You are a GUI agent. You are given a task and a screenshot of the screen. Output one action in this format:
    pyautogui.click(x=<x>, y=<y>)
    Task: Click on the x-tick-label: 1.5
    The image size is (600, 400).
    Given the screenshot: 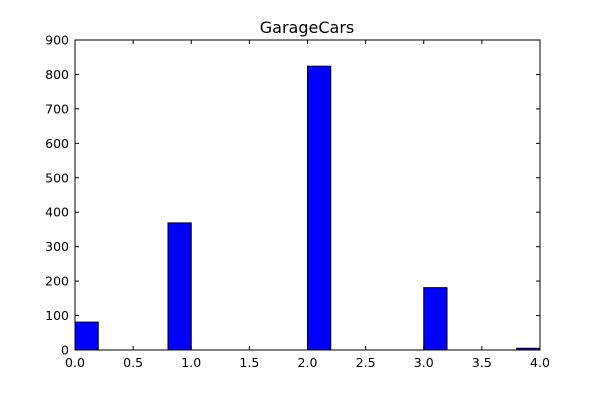 What is the action you would take?
    pyautogui.click(x=249, y=362)
    